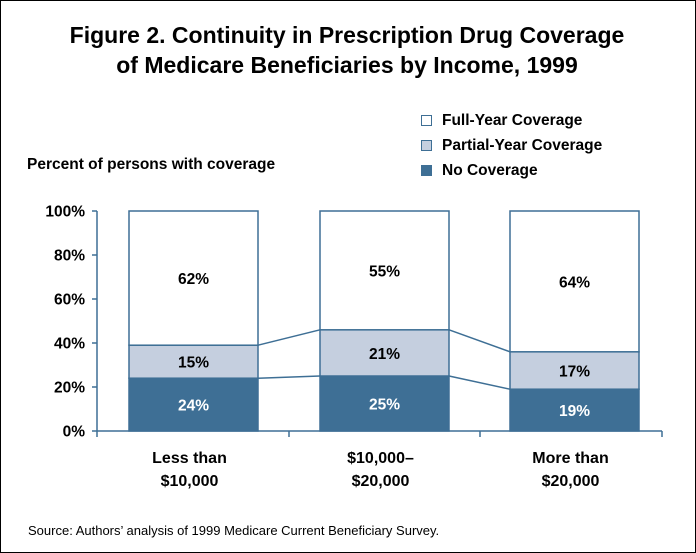 This screenshot has width=696, height=553. I want to click on legend-item-no-coverage: No Coverage, so click(511, 170).